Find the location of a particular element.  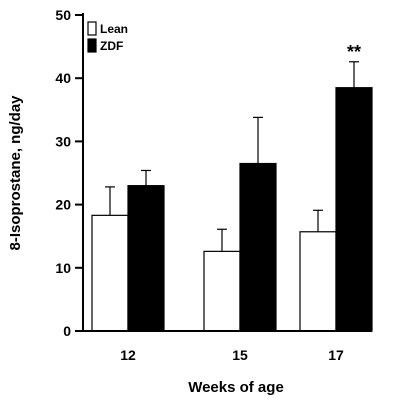

y-tick-label: 10 is located at coordinates (63, 268).